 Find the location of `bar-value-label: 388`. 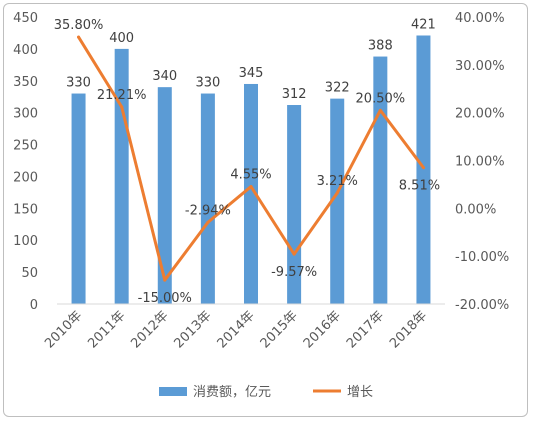

bar-value-label: 388 is located at coordinates (380, 46).